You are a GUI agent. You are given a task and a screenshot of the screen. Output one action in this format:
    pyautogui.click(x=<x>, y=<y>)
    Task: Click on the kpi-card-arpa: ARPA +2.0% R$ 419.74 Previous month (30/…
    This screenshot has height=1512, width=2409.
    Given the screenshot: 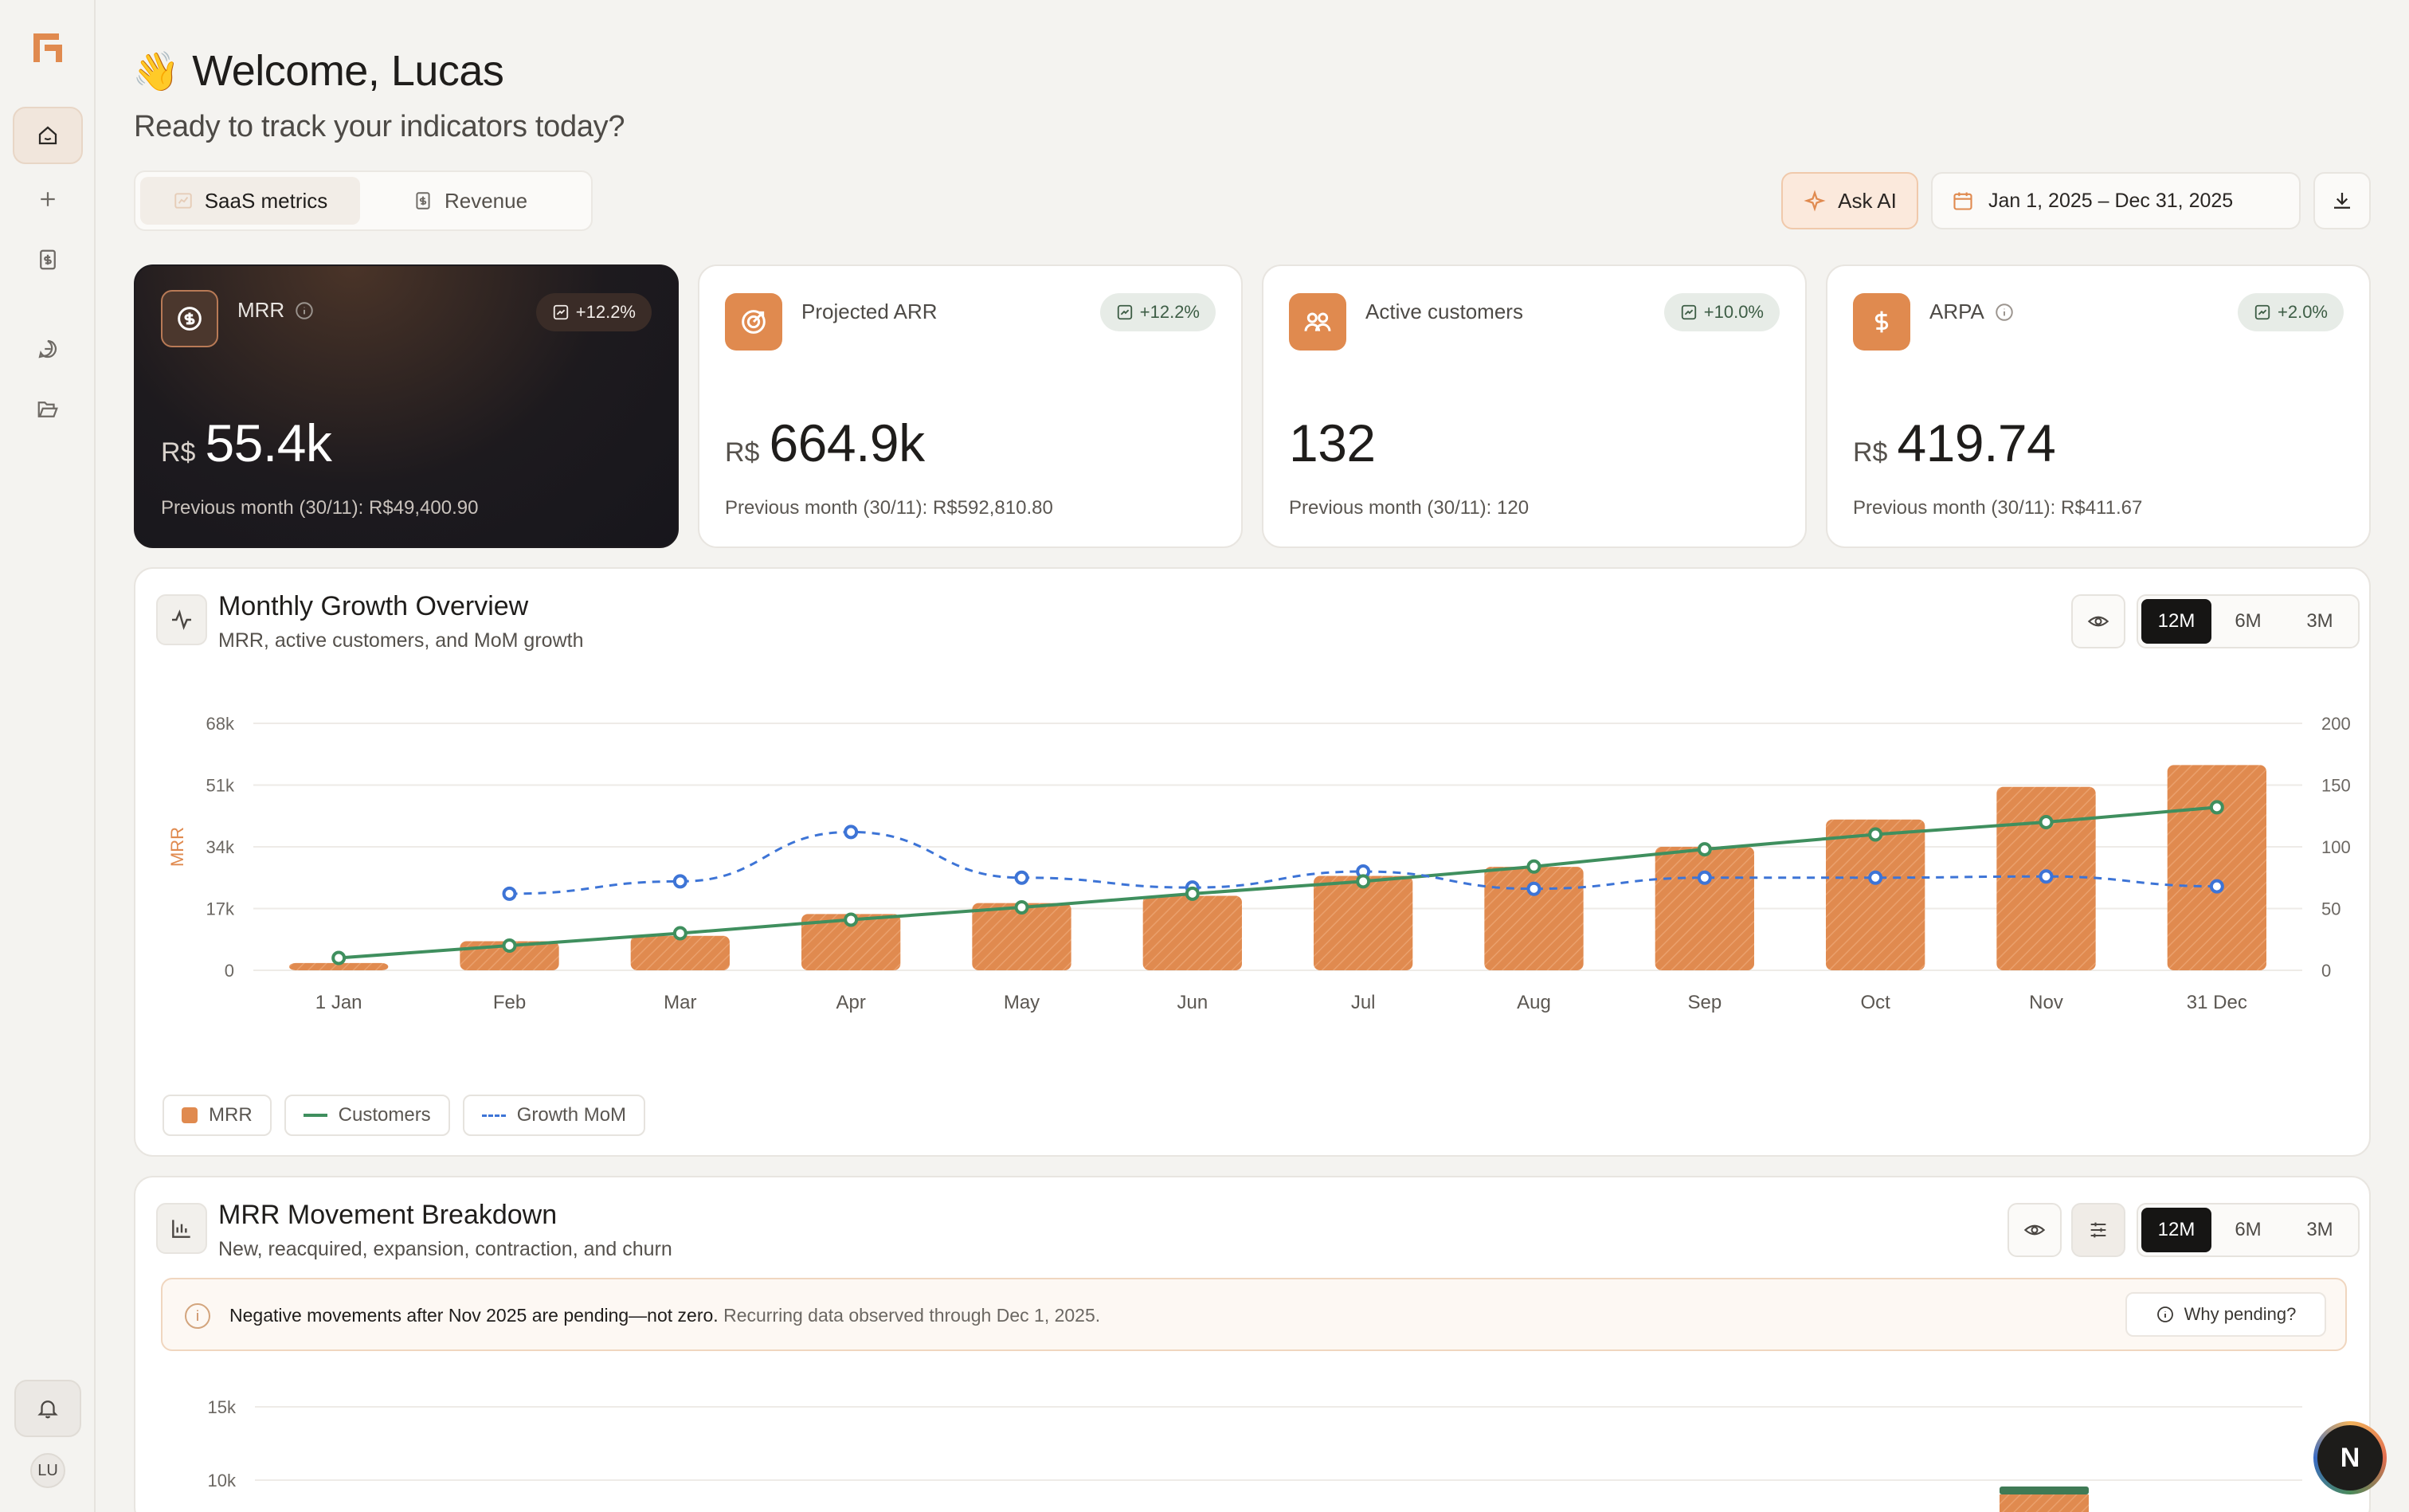 What is the action you would take?
    pyautogui.click(x=2098, y=406)
    